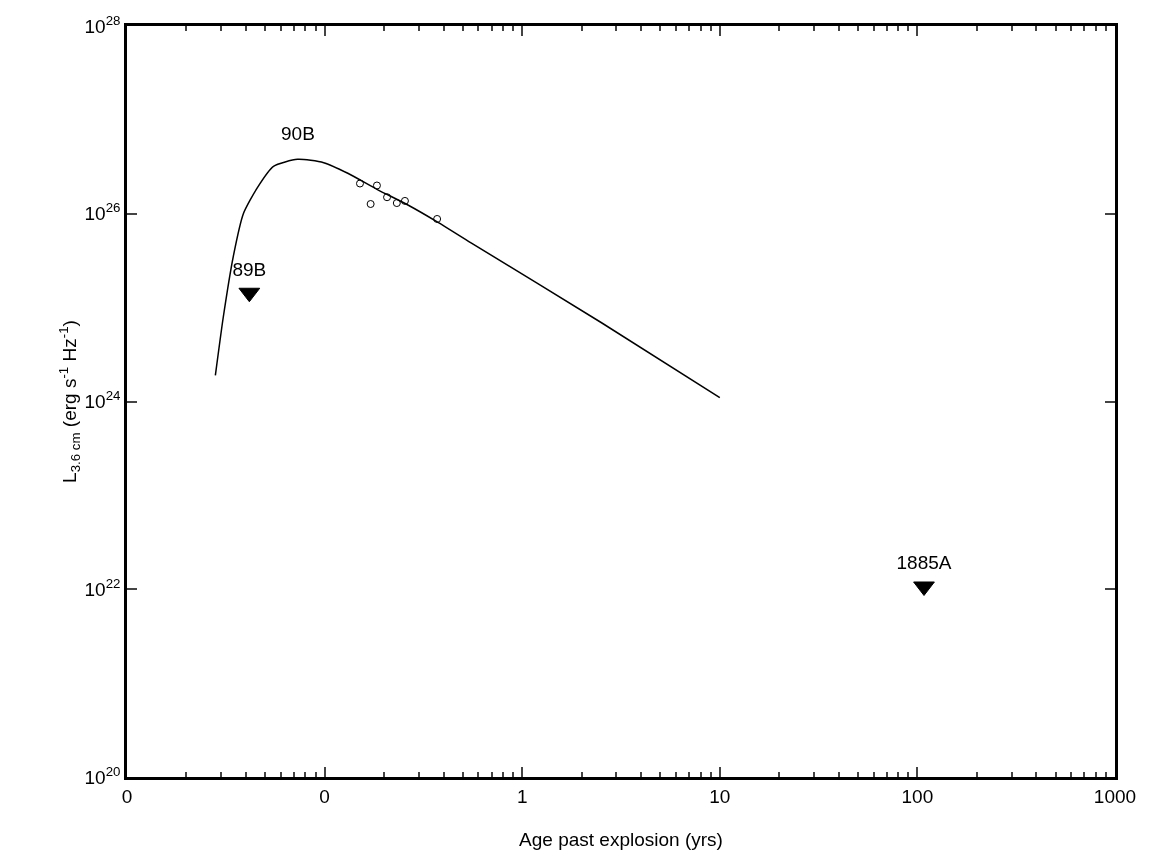 This screenshot has height=857, width=1169. What do you see at coordinates (102, 587) in the screenshot?
I see `y-tick-label: 10$^{22}$` at bounding box center [102, 587].